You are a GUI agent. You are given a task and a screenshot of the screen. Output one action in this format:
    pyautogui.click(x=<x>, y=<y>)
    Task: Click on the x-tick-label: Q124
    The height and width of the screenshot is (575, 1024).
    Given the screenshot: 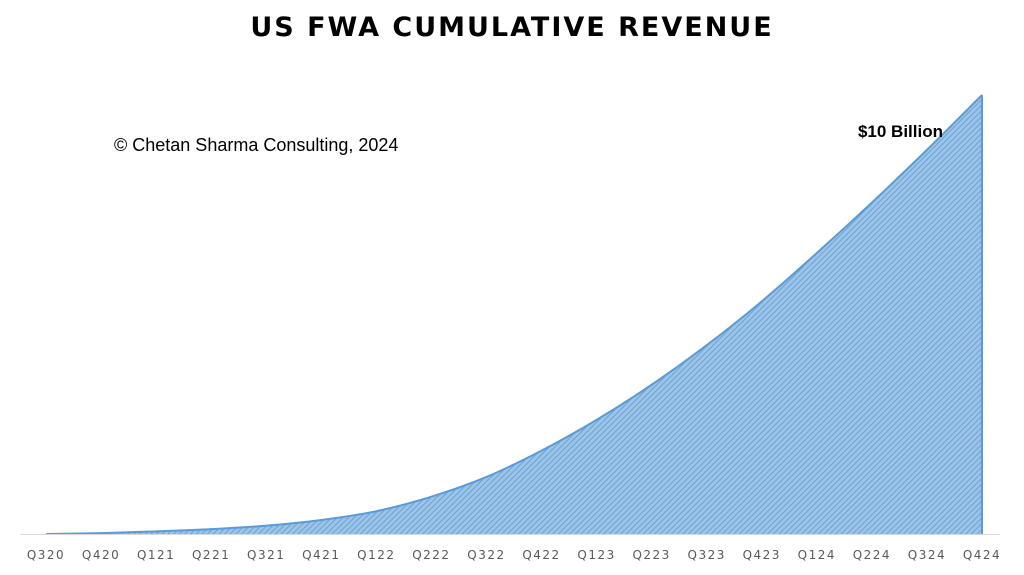 What is the action you would take?
    pyautogui.click(x=817, y=555)
    